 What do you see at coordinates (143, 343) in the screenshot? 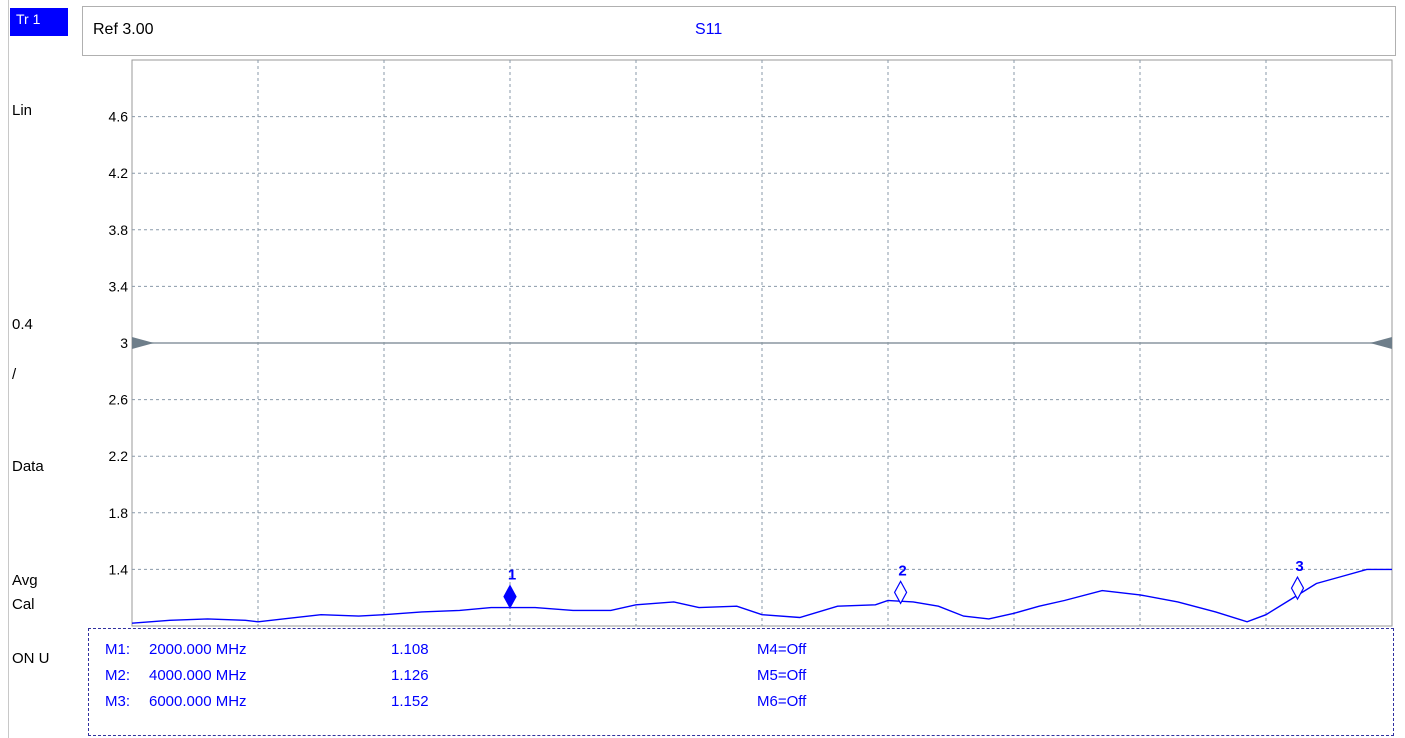
I see `reference-arrow-left` at bounding box center [143, 343].